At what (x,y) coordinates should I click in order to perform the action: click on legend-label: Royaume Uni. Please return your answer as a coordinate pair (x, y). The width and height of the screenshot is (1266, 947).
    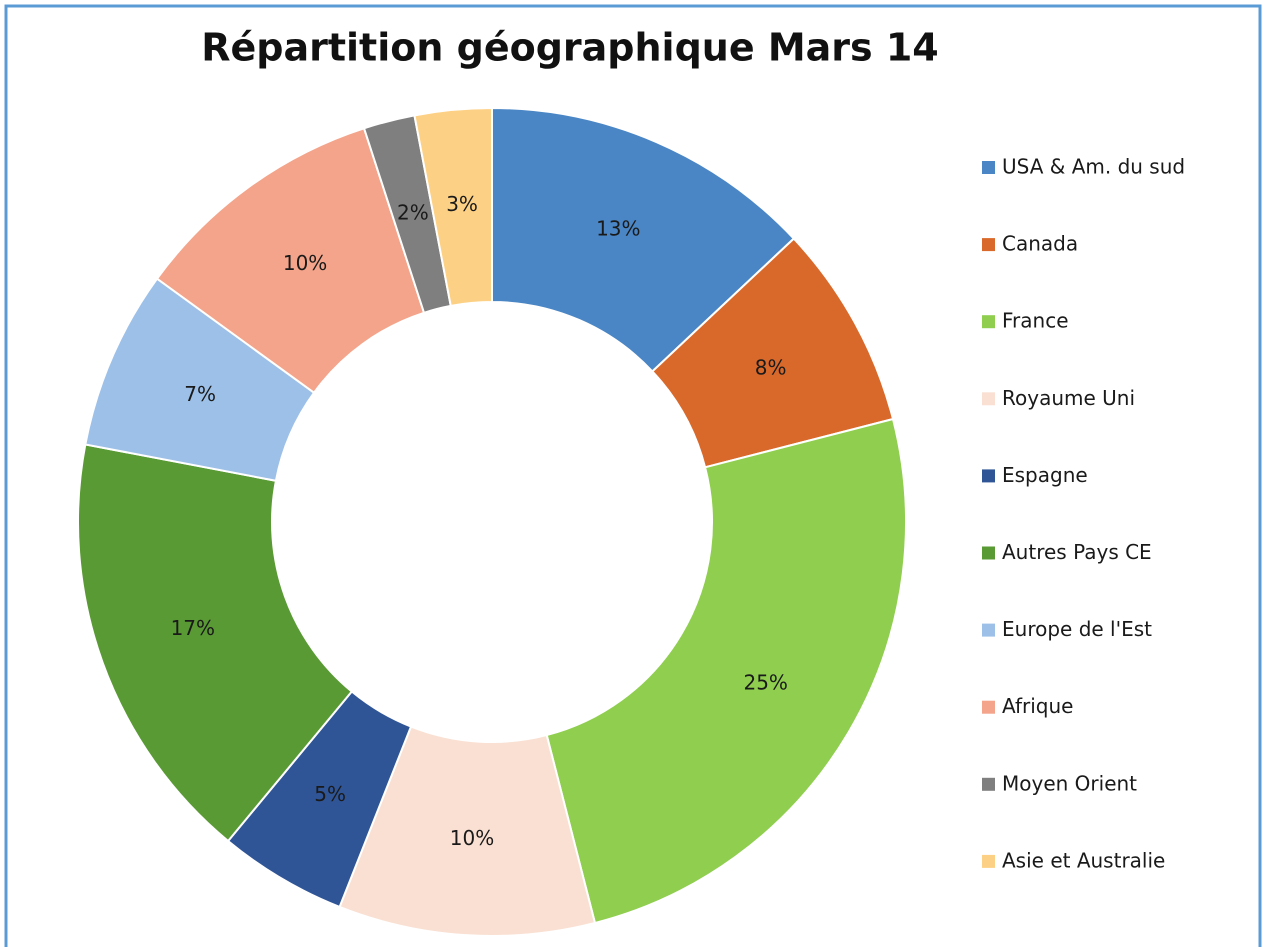
    Looking at the image, I should click on (1068, 398).